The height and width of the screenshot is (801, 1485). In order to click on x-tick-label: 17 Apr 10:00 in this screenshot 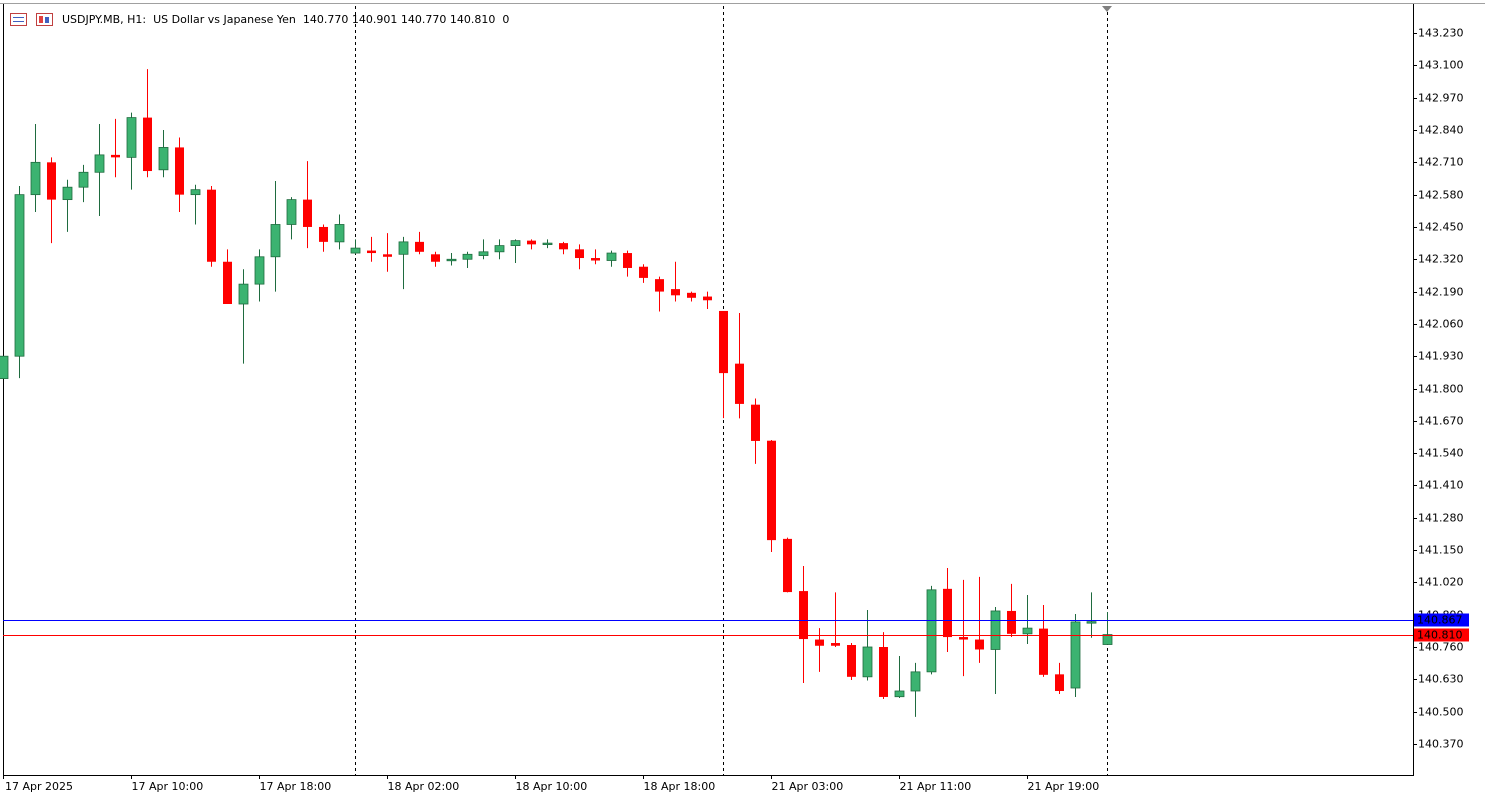, I will do `click(168, 786)`.